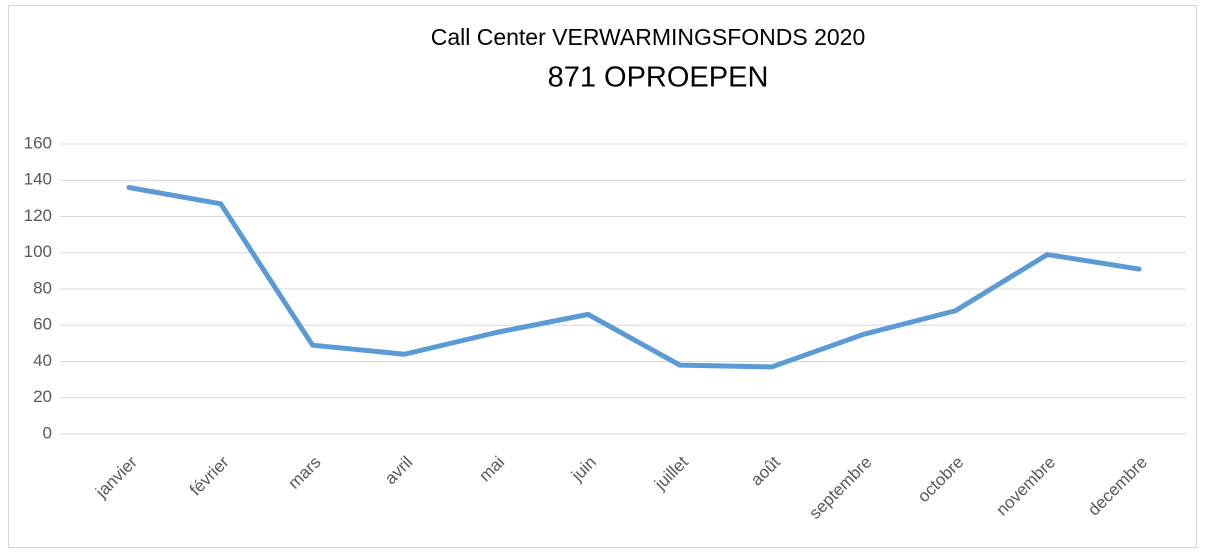  Describe the element at coordinates (42, 287) in the screenshot. I see `y-tick-label: 80` at that location.